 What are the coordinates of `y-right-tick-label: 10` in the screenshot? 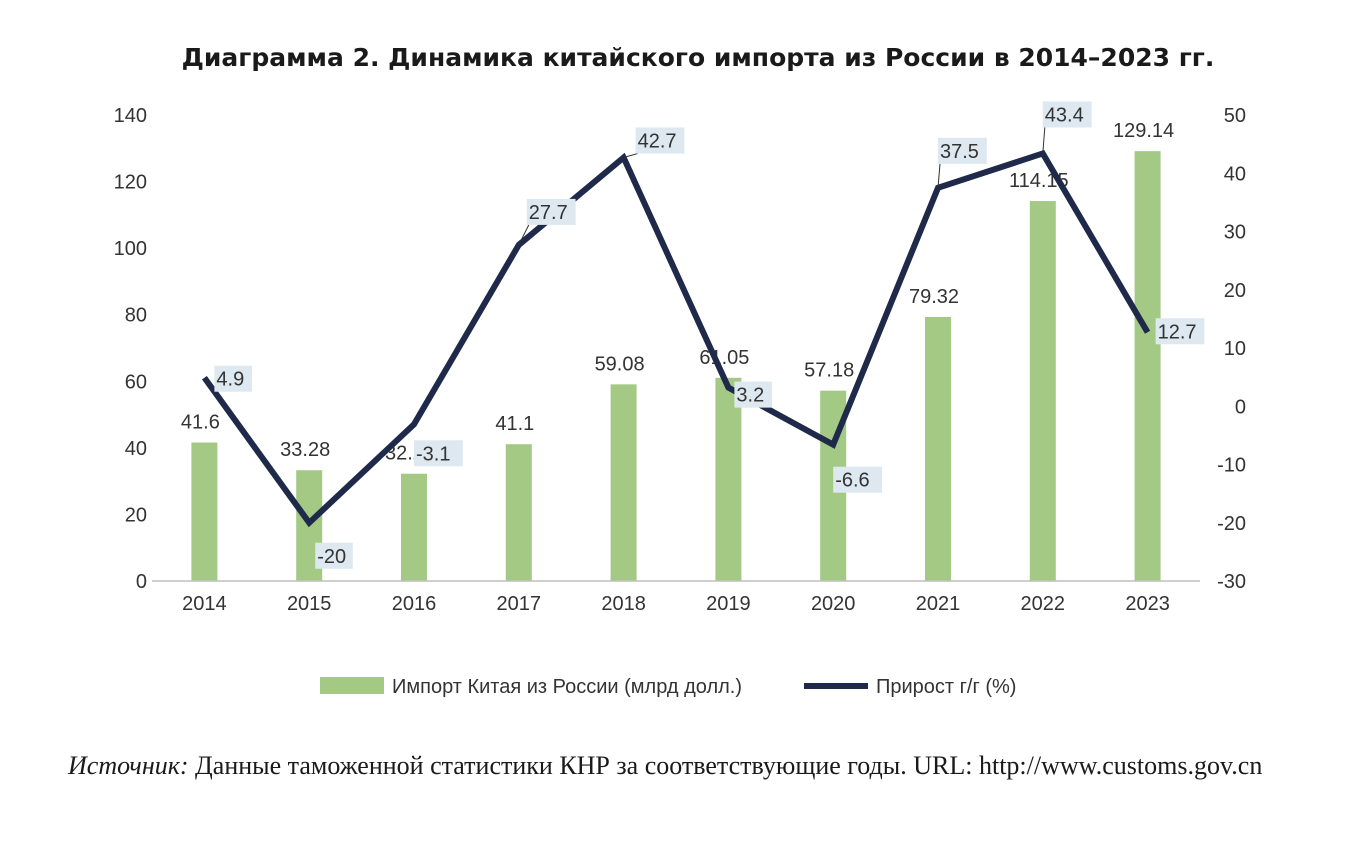 It's located at (1235, 349).